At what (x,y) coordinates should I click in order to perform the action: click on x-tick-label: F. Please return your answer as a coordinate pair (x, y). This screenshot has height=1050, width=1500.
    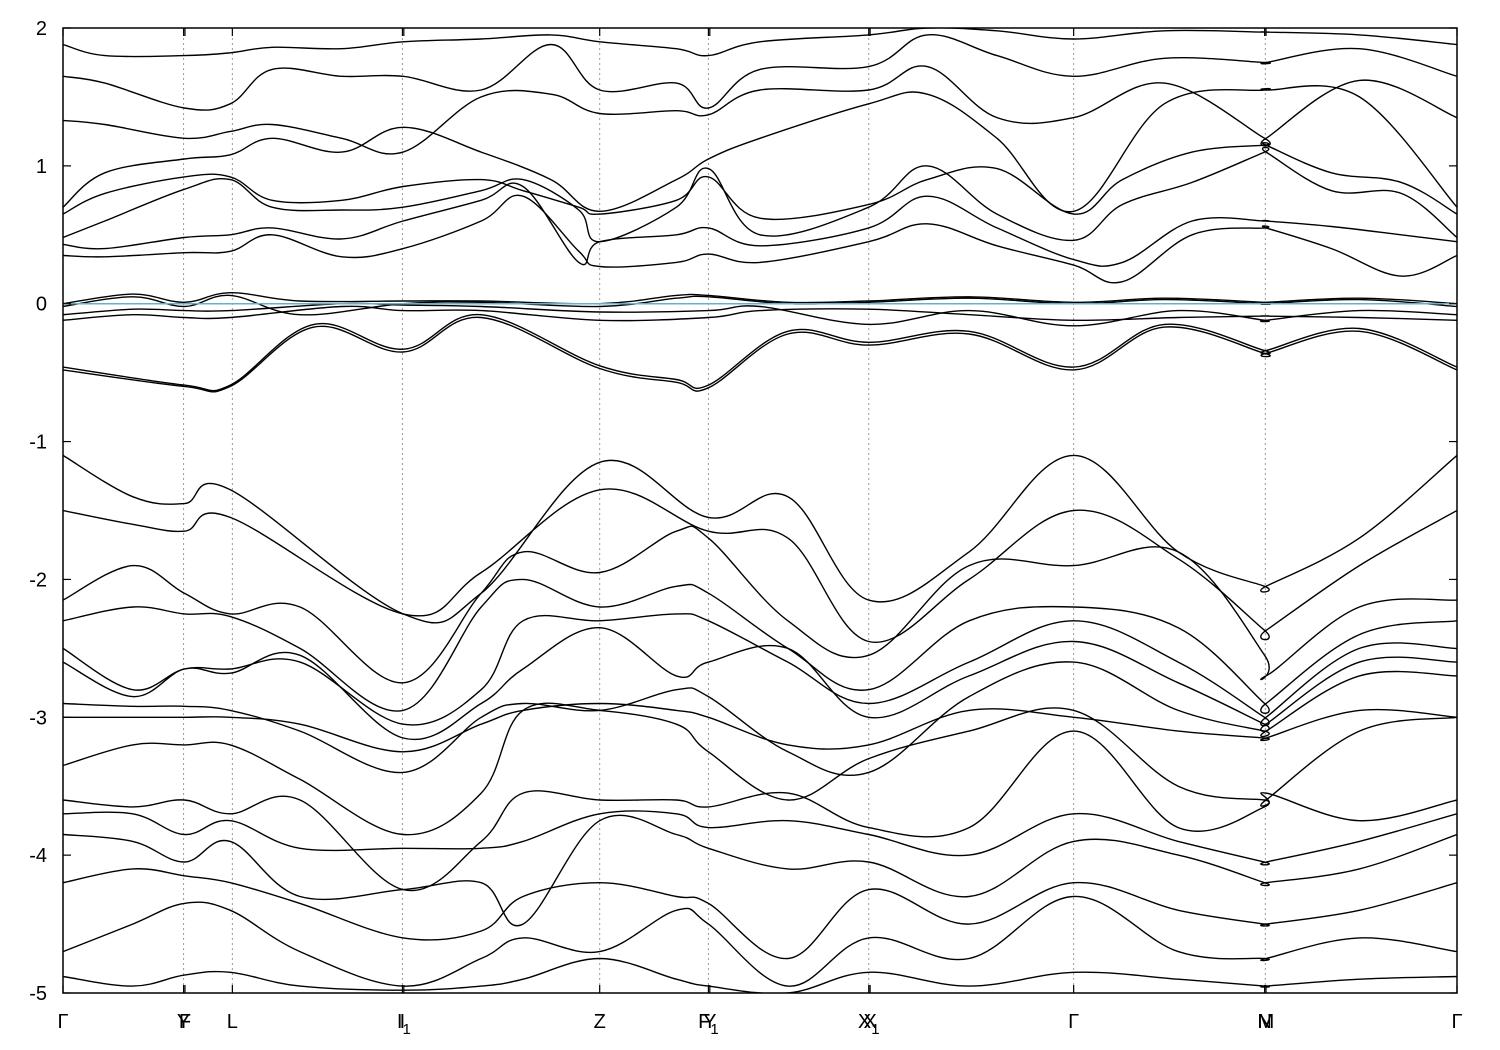
    Looking at the image, I should click on (185, 1022).